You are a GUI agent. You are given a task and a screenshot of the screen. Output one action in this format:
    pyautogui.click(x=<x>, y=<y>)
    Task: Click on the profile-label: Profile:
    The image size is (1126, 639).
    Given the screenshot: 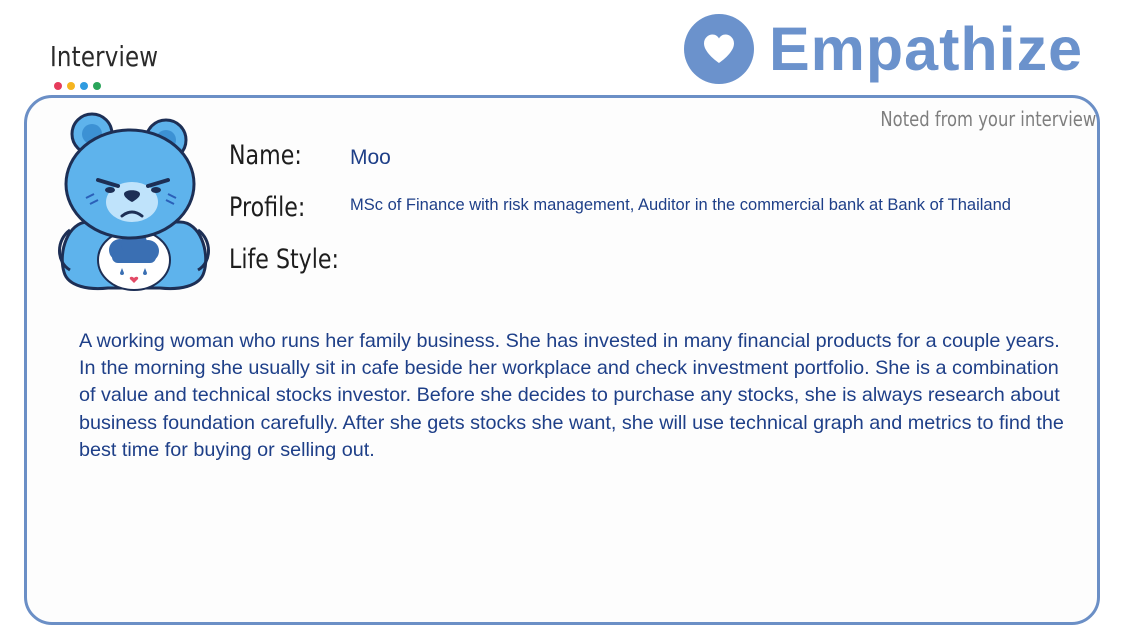 What is the action you would take?
    pyautogui.click(x=267, y=207)
    